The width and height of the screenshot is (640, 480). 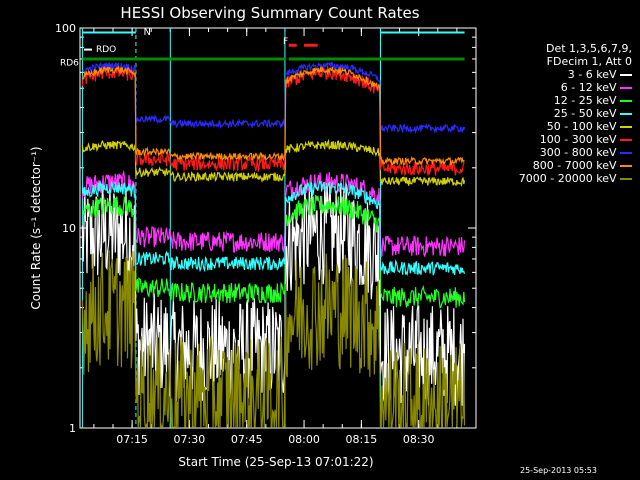 I want to click on legend-entry: 50 - 100 keV, so click(x=558, y=126).